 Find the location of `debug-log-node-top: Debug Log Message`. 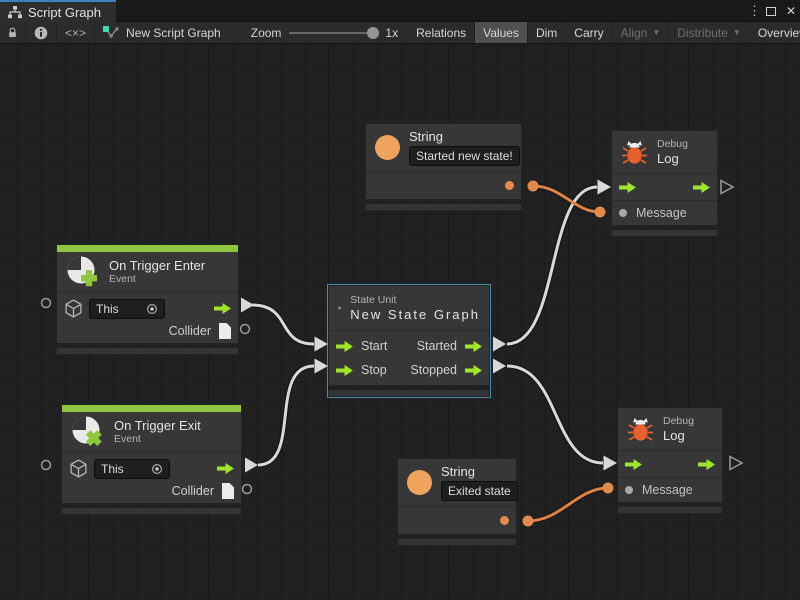

debug-log-node-top: Debug Log Message is located at coordinates (664, 183).